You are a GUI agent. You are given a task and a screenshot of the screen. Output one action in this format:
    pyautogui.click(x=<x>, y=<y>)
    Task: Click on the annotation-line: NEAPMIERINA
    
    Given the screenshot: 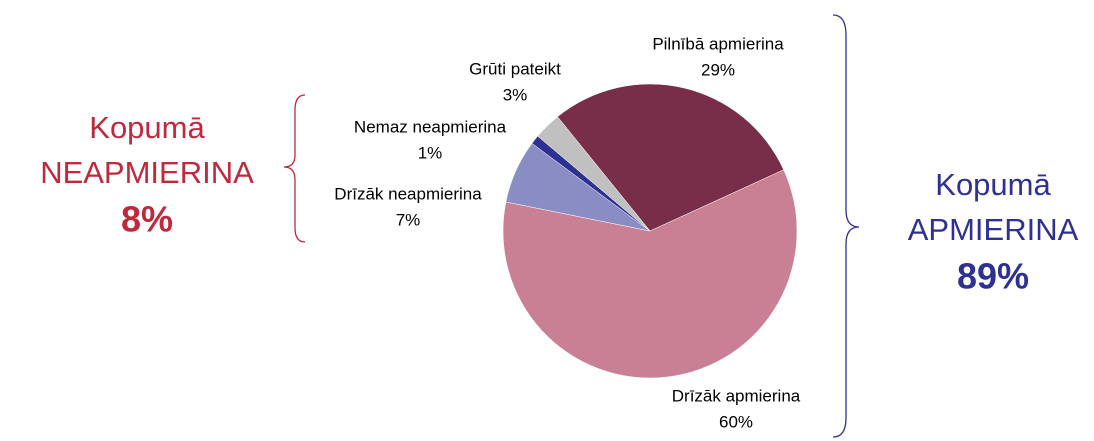 What is the action you would take?
    pyautogui.click(x=147, y=172)
    